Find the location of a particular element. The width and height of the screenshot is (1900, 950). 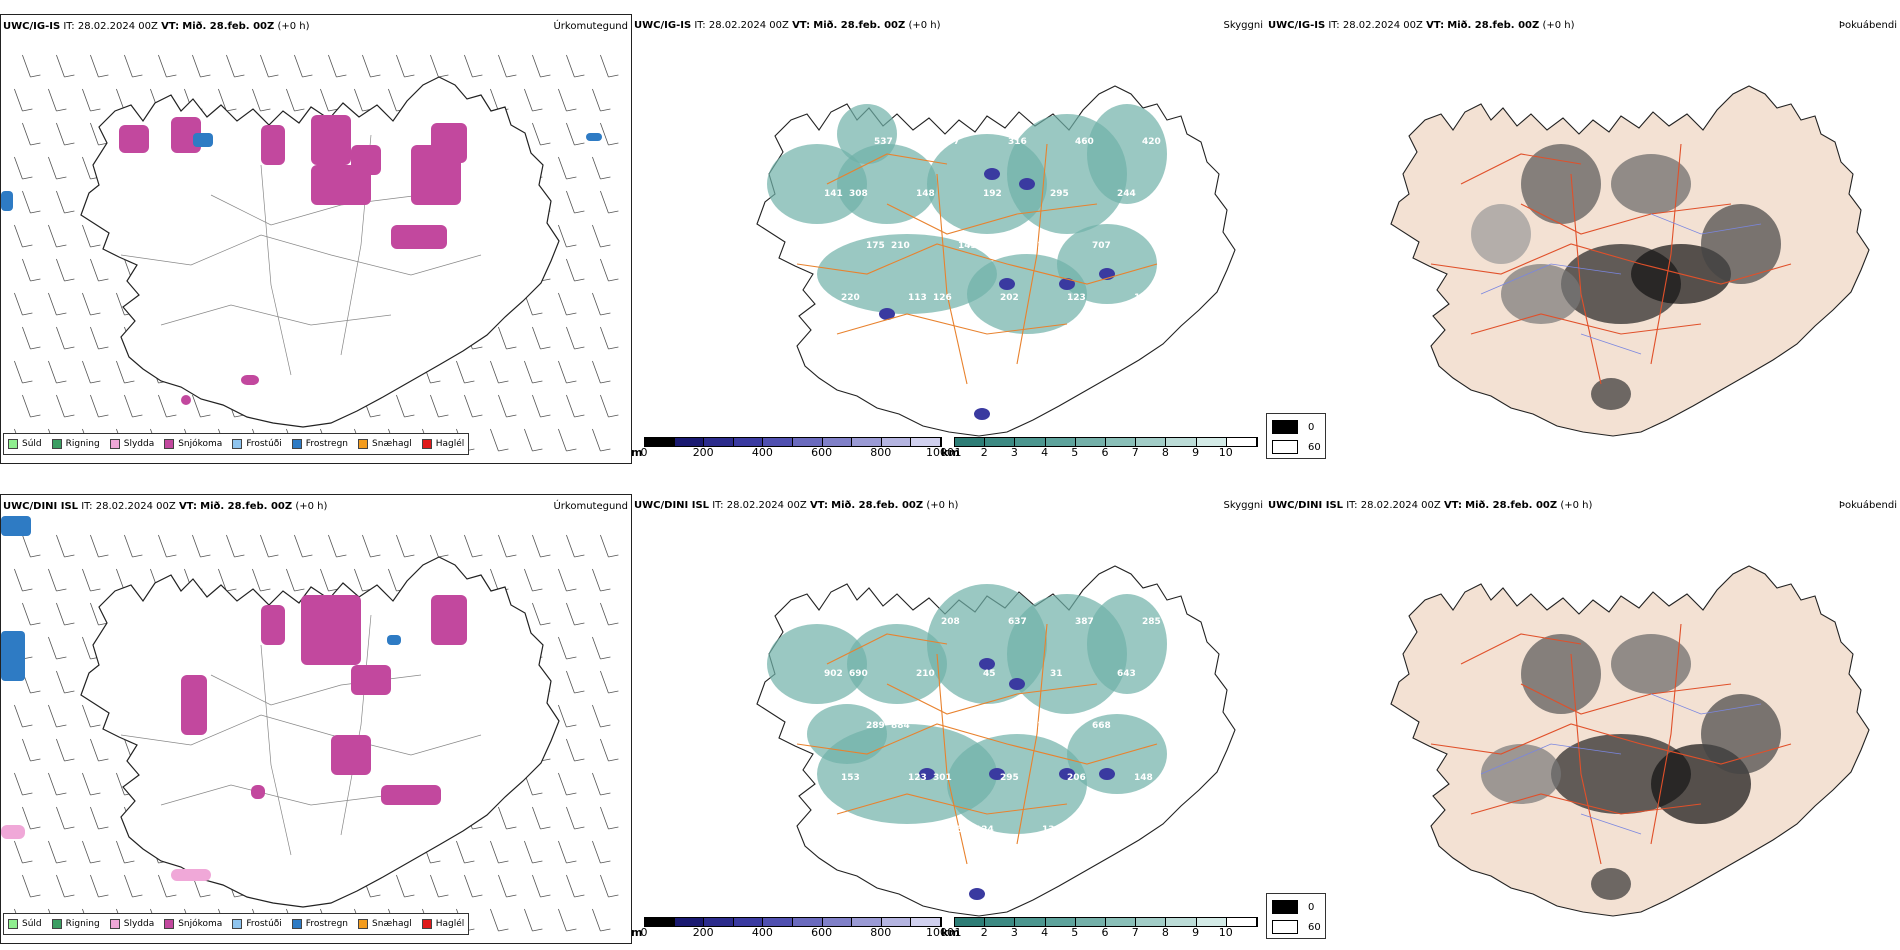

panel-title: Þokuábendi is located at coordinates (1867, 25).